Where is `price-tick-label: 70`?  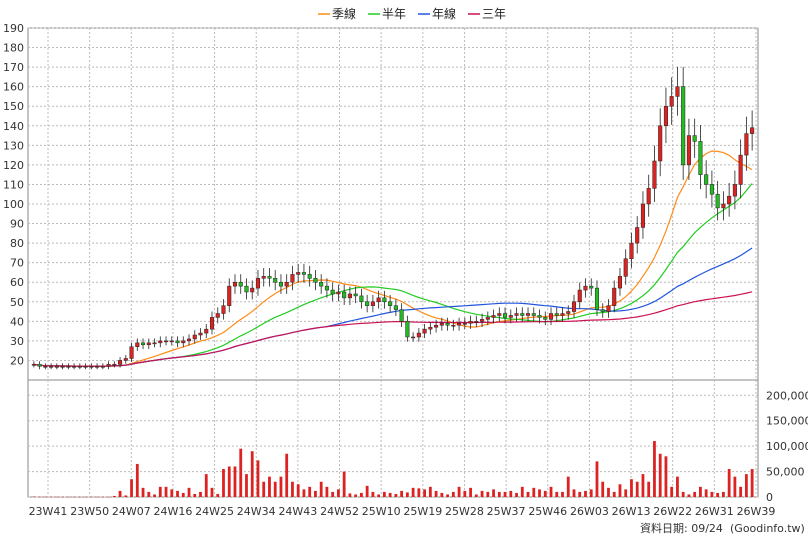 price-tick-label: 70 is located at coordinates (17, 263).